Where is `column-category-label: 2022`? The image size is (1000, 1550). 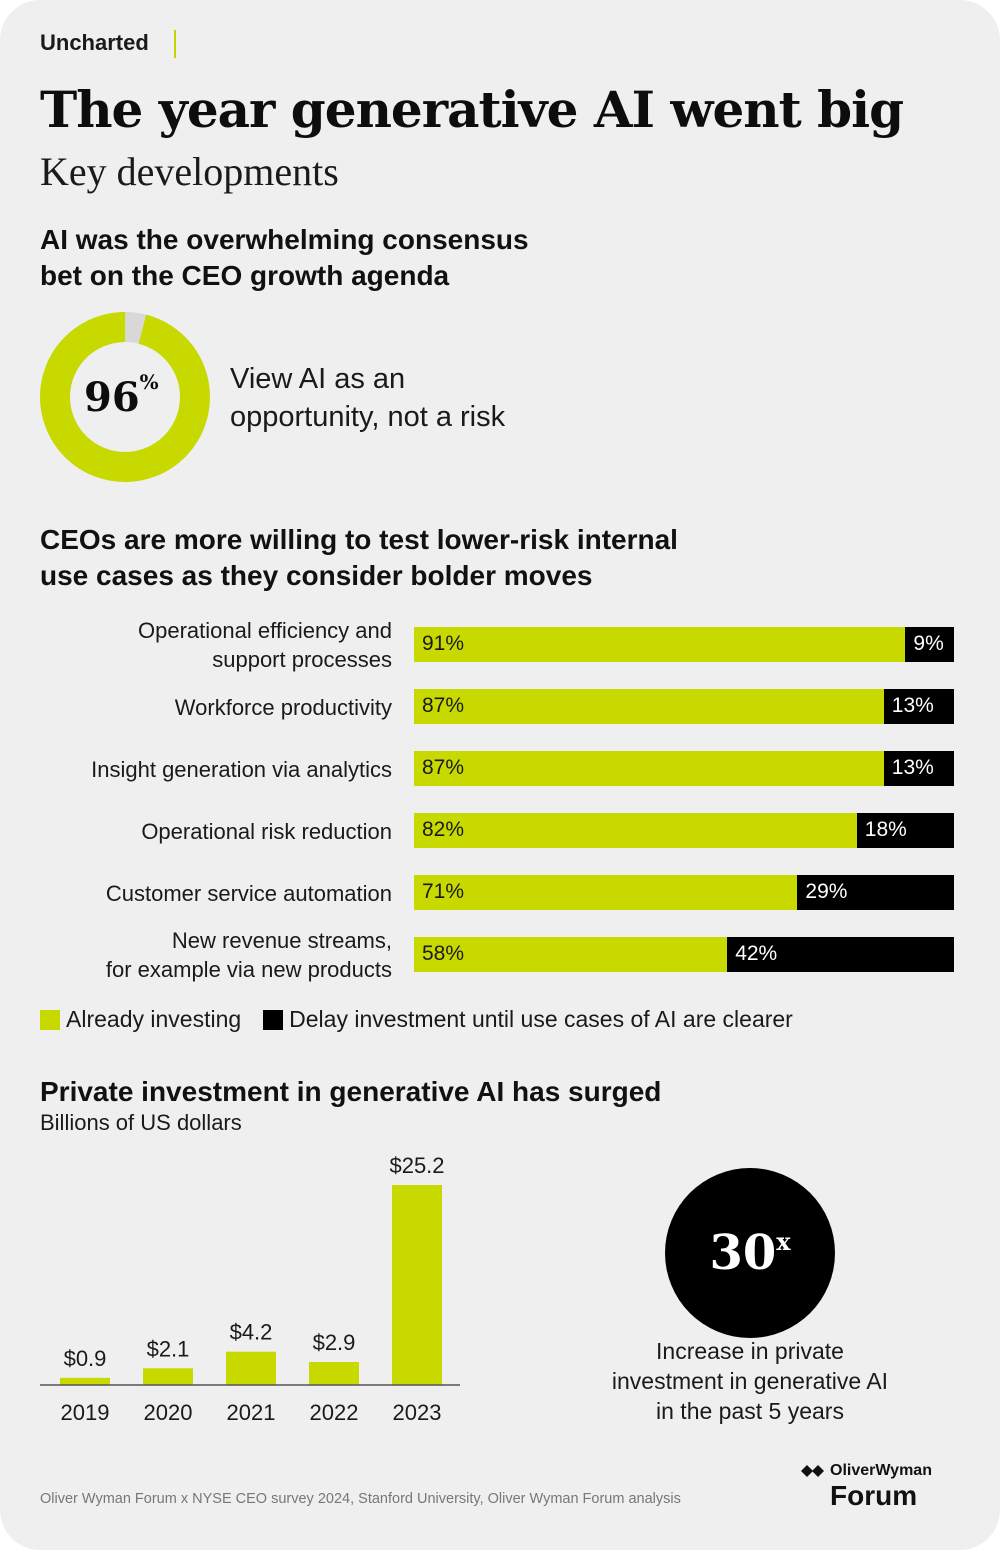 column-category-label: 2022 is located at coordinates (334, 1412).